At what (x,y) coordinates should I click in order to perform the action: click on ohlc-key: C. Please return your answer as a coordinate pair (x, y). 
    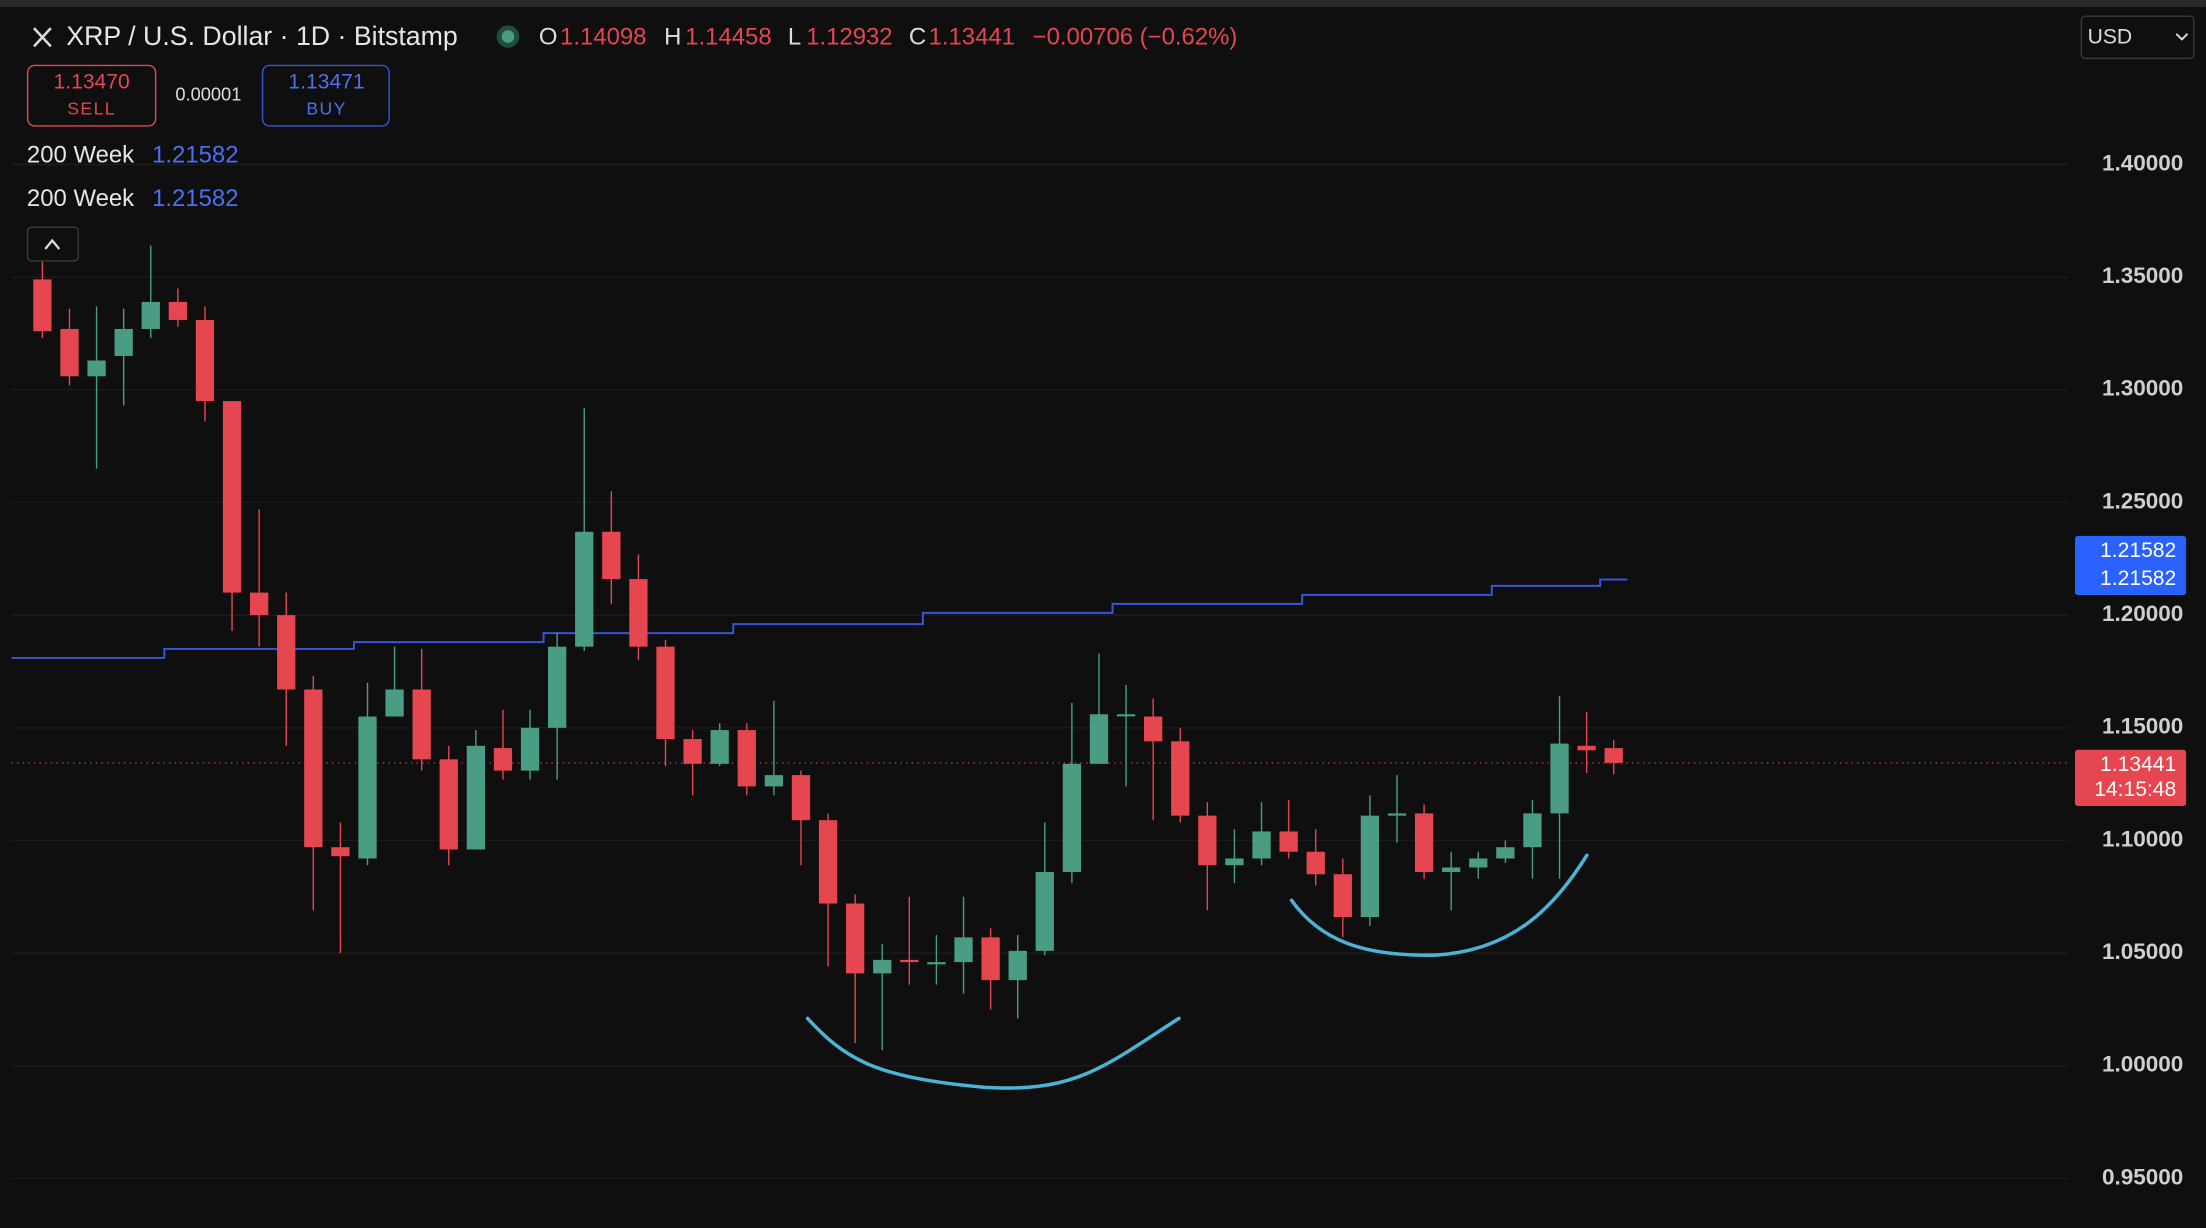
    Looking at the image, I should click on (917, 36).